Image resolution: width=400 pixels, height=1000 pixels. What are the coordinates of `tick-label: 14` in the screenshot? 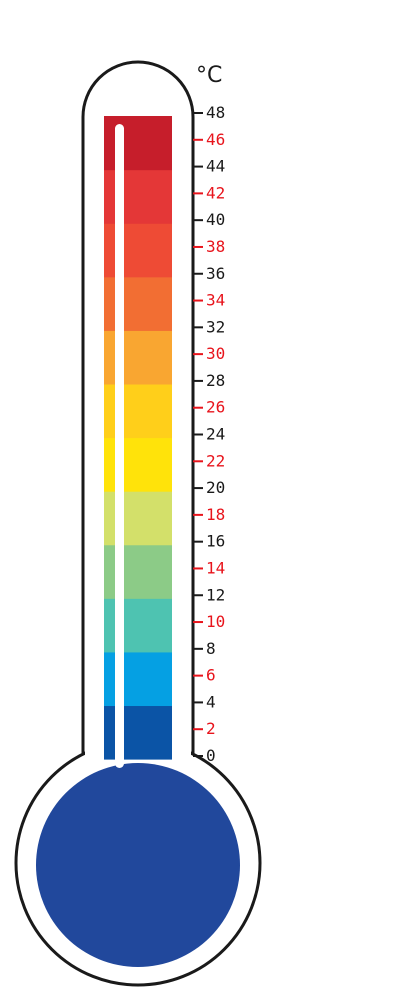 It's located at (215, 567).